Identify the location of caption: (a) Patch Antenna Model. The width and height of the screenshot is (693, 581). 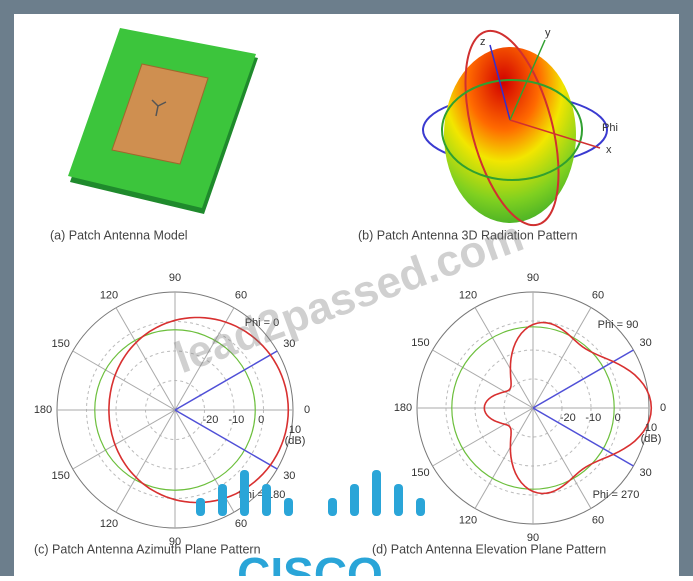
(119, 235).